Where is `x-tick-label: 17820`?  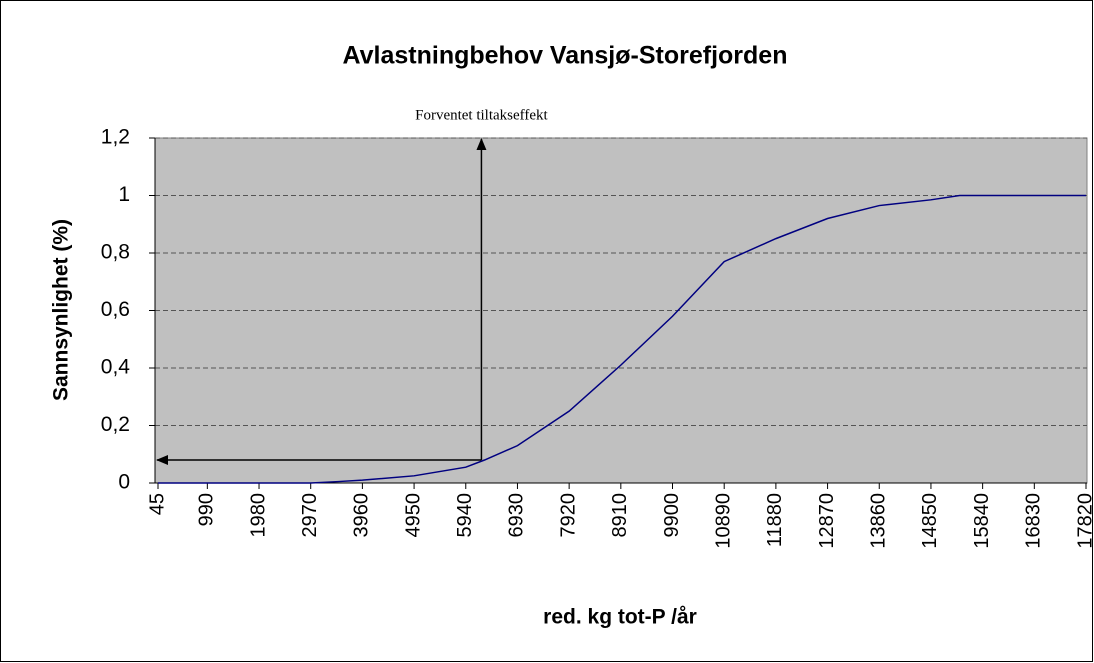
x-tick-label: 17820 is located at coordinates (1084, 521).